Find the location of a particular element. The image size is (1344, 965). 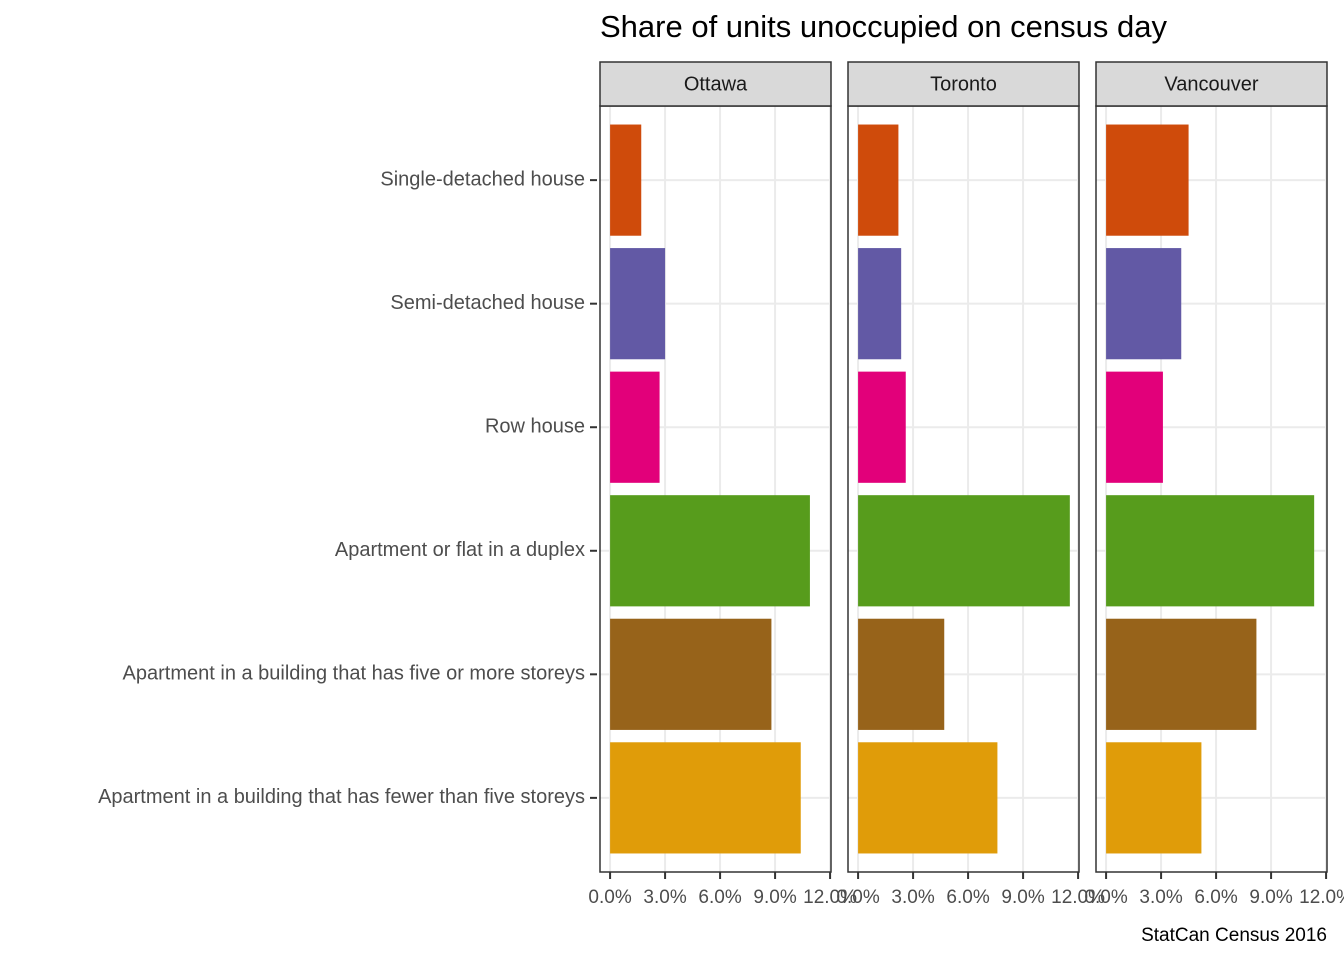

strip-label: Ottawa is located at coordinates (716, 84).